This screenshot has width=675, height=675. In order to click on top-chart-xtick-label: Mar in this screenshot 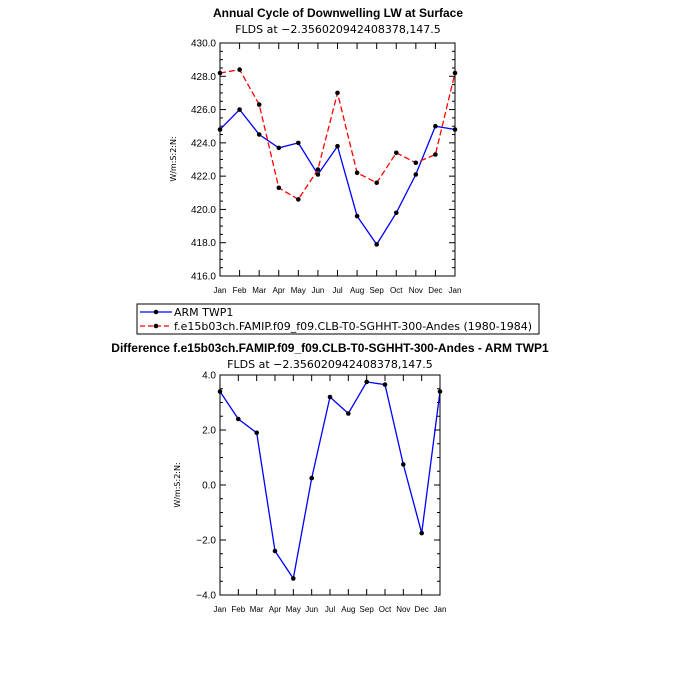, I will do `click(259, 290)`.